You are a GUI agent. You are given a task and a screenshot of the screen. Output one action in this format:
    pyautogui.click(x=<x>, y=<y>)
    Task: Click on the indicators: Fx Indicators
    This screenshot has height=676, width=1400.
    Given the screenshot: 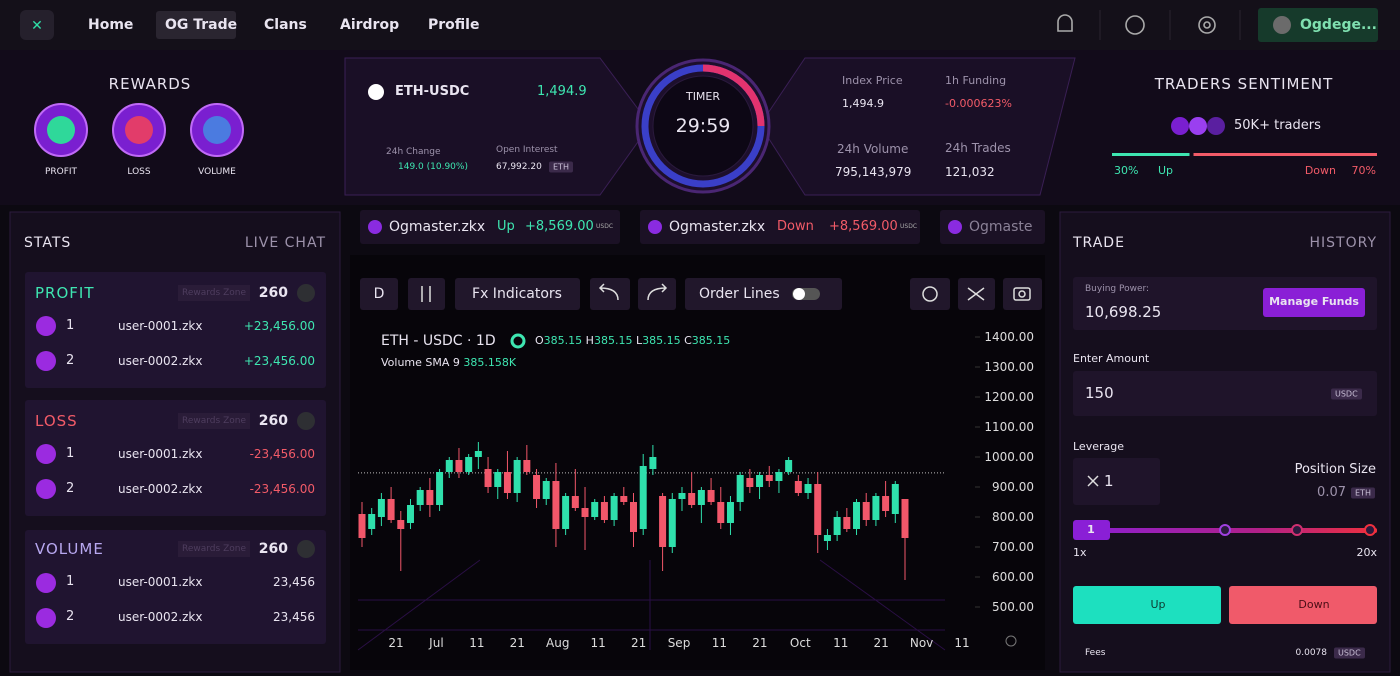 What is the action you would take?
    pyautogui.click(x=517, y=294)
    